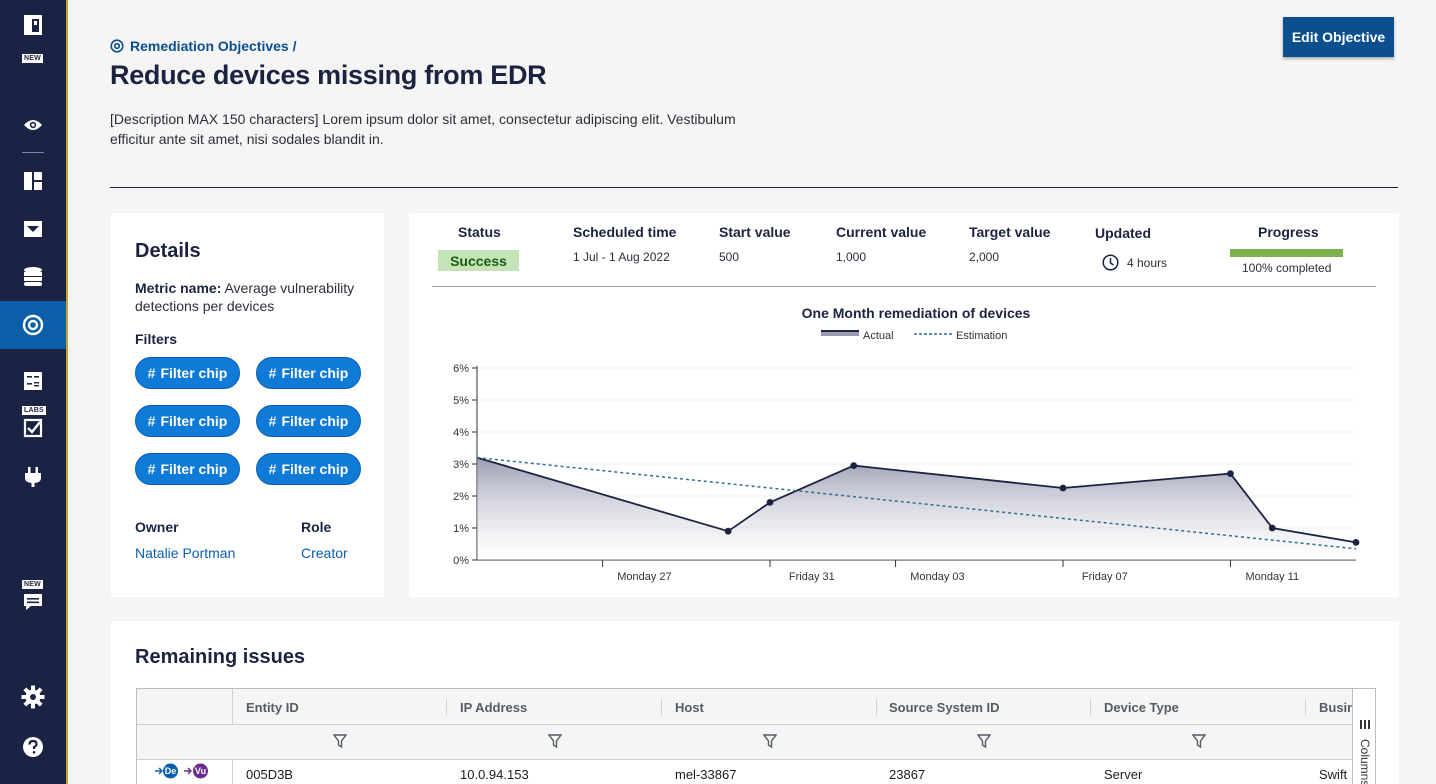  Describe the element at coordinates (33, 747) in the screenshot. I see `sidebar-item-help` at that location.